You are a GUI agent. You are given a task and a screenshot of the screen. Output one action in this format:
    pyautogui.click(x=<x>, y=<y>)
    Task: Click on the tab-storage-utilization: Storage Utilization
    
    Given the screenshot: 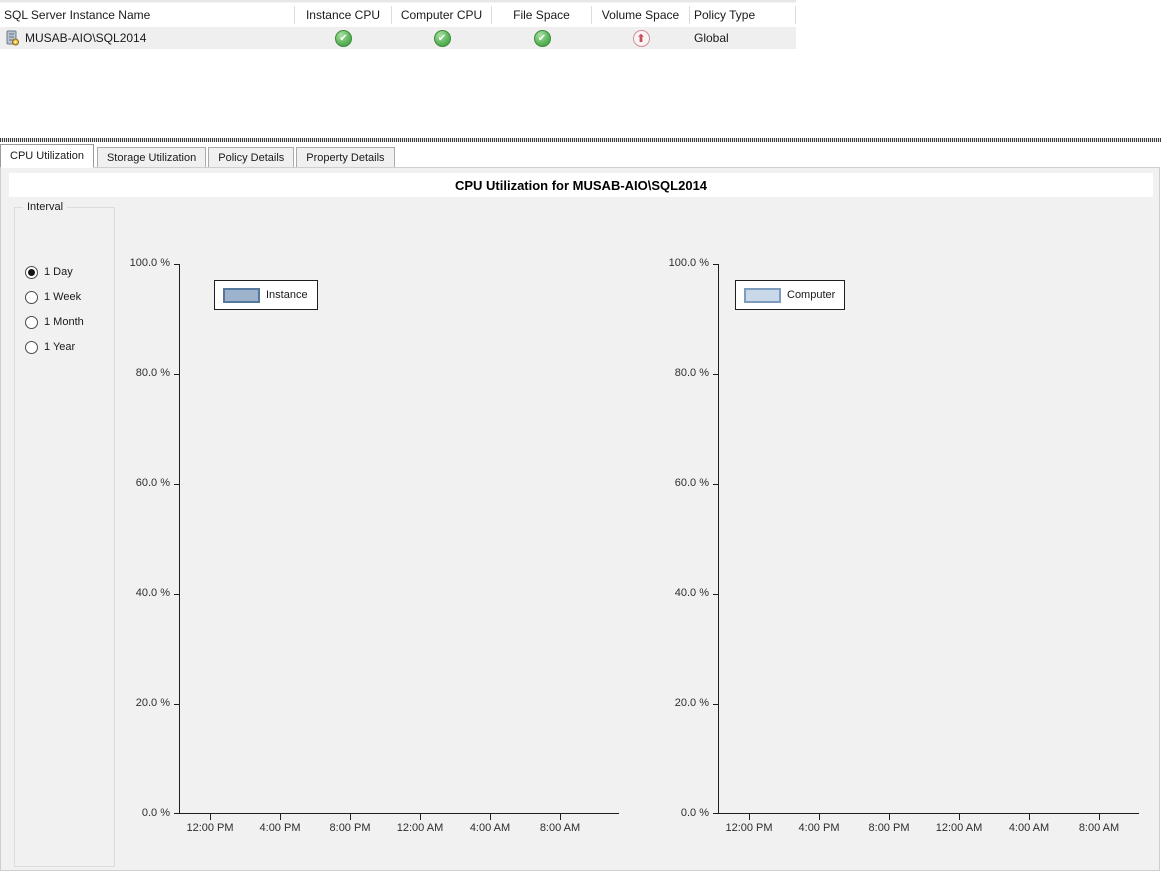 What is the action you would take?
    pyautogui.click(x=151, y=157)
    